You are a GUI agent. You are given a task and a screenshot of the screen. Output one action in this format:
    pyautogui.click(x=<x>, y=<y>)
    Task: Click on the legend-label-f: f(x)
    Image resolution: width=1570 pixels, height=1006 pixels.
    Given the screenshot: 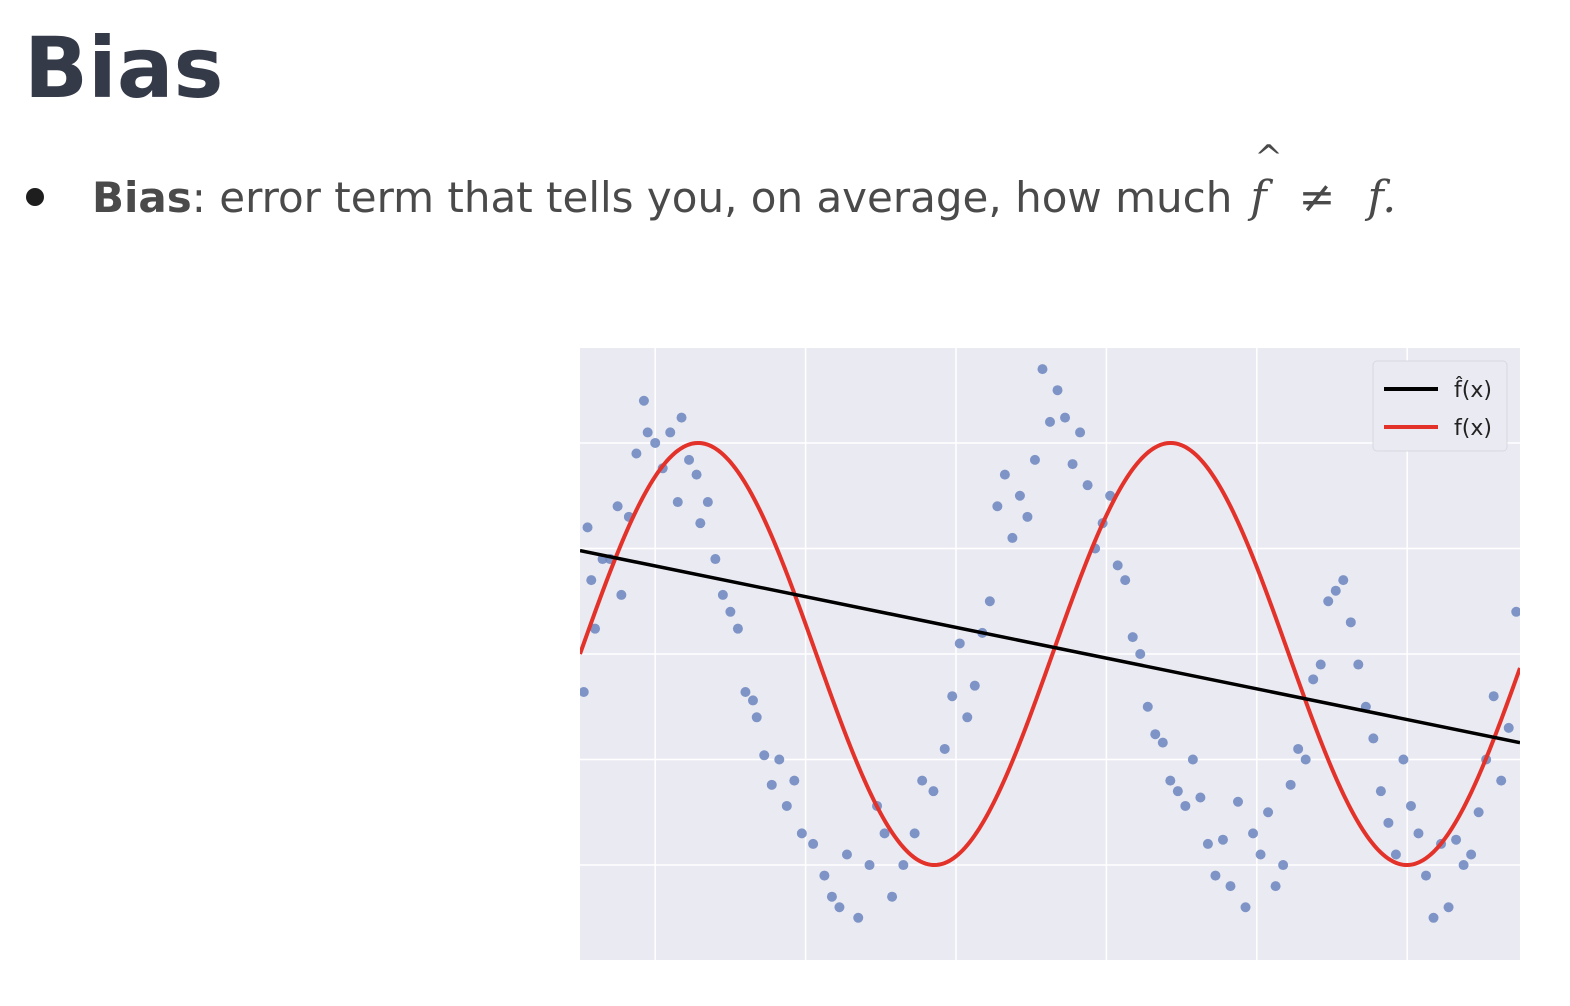 What is the action you would take?
    pyautogui.click(x=1473, y=428)
    